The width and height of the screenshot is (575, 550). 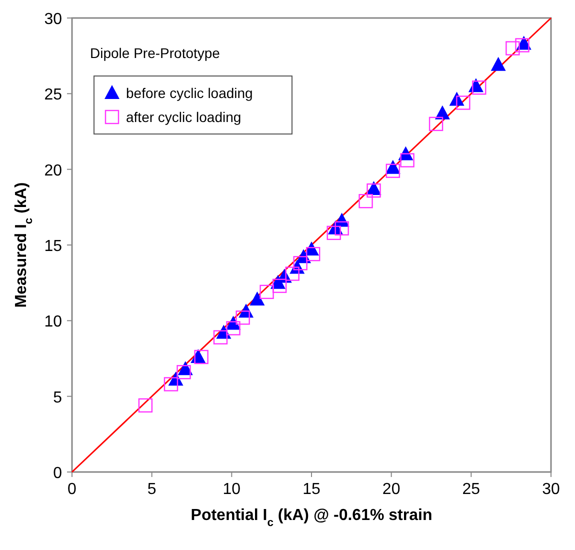 I want to click on x-tick-label: 15, so click(x=311, y=489).